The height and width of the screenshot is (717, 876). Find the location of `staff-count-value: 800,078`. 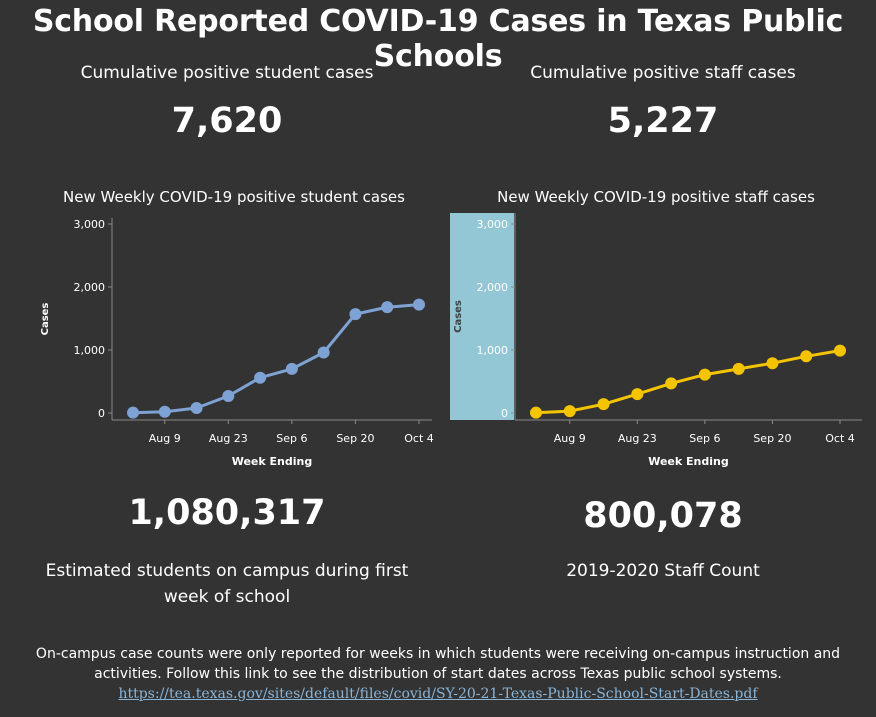

staff-count-value: 800,078 is located at coordinates (663, 516).